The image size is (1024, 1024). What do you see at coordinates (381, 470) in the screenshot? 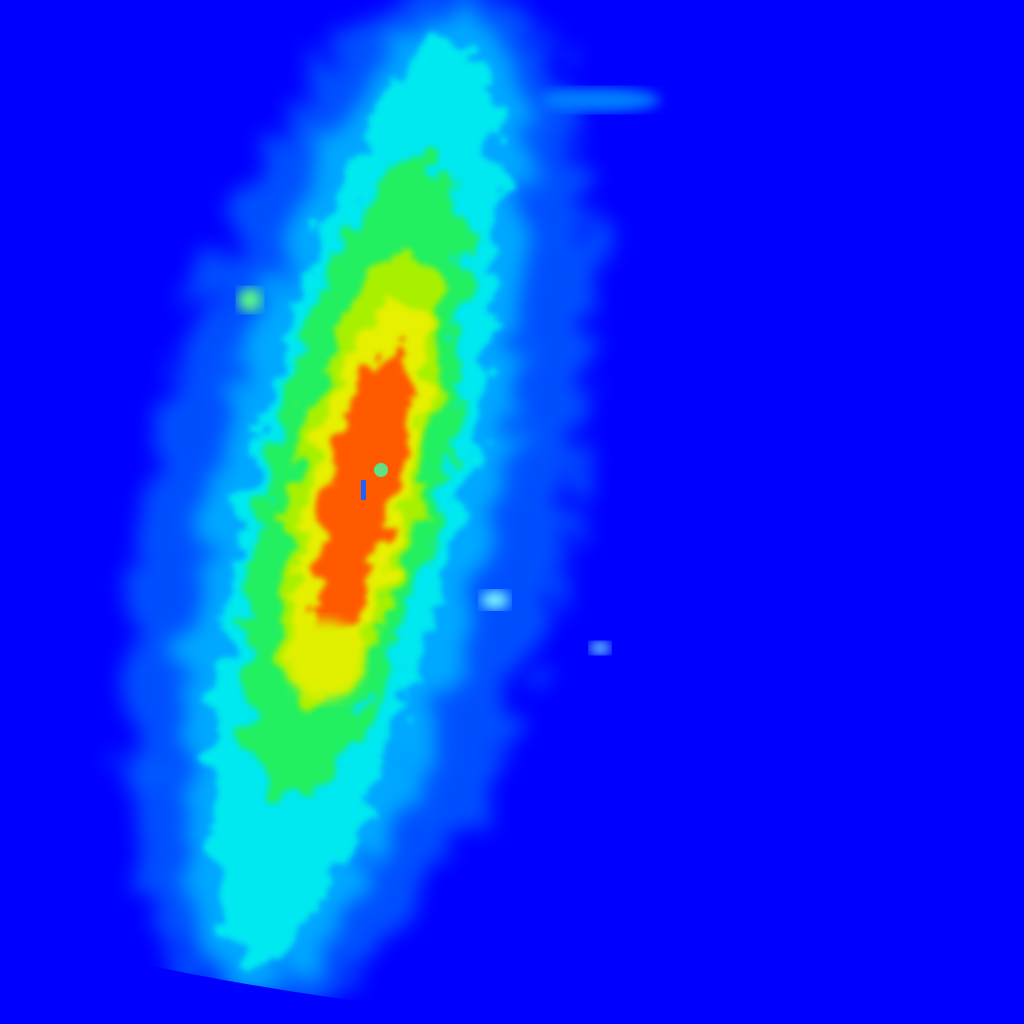
I see `marker-dot` at bounding box center [381, 470].